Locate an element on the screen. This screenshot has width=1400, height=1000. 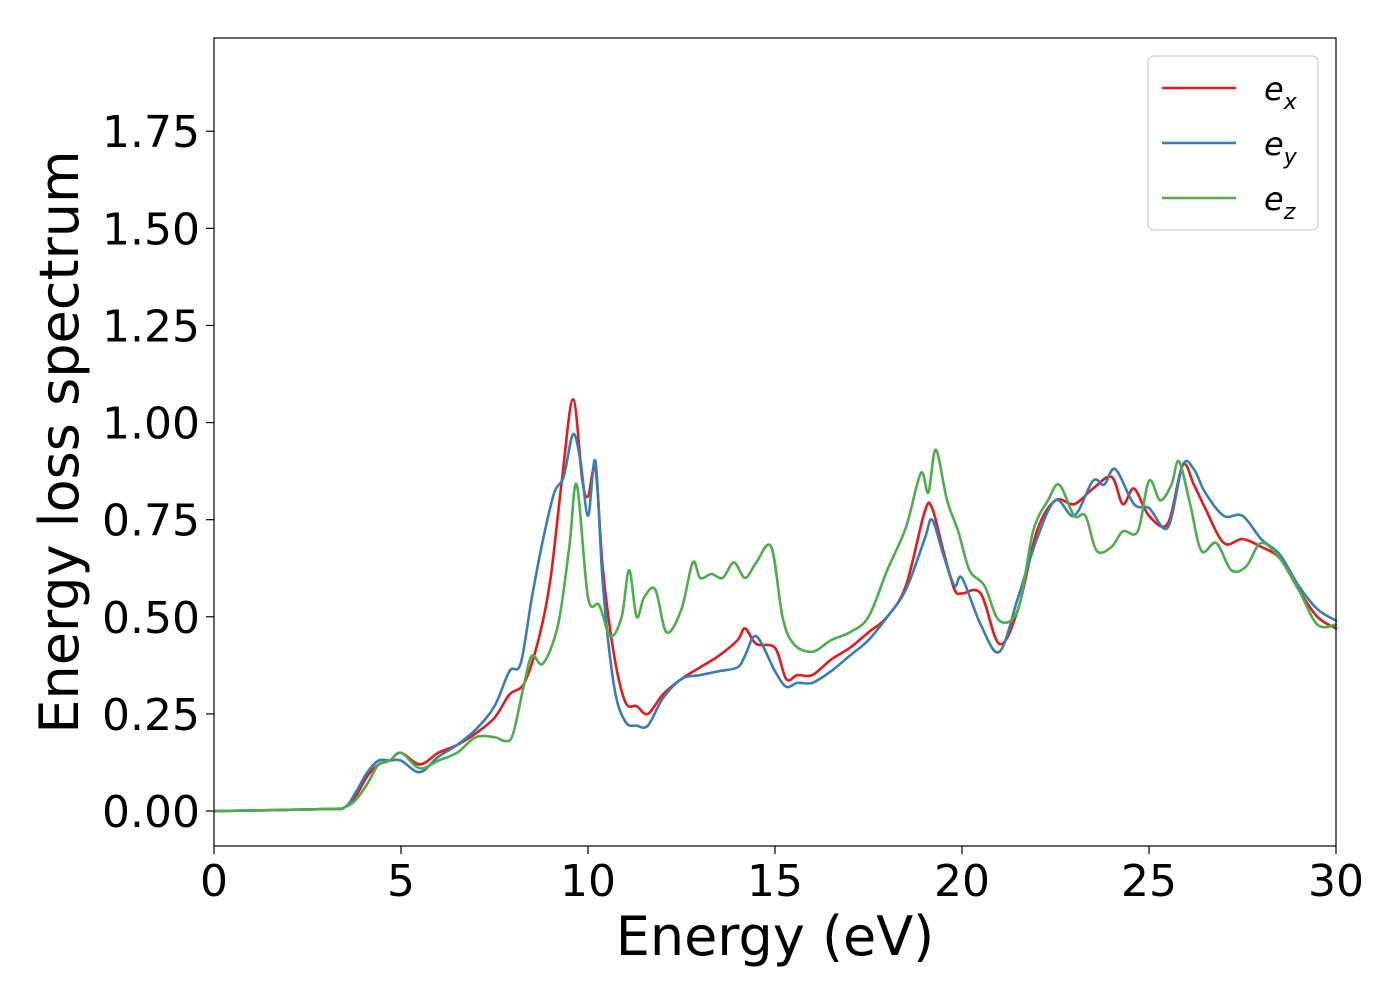
x-tick-label: 15 is located at coordinates (775, 881).